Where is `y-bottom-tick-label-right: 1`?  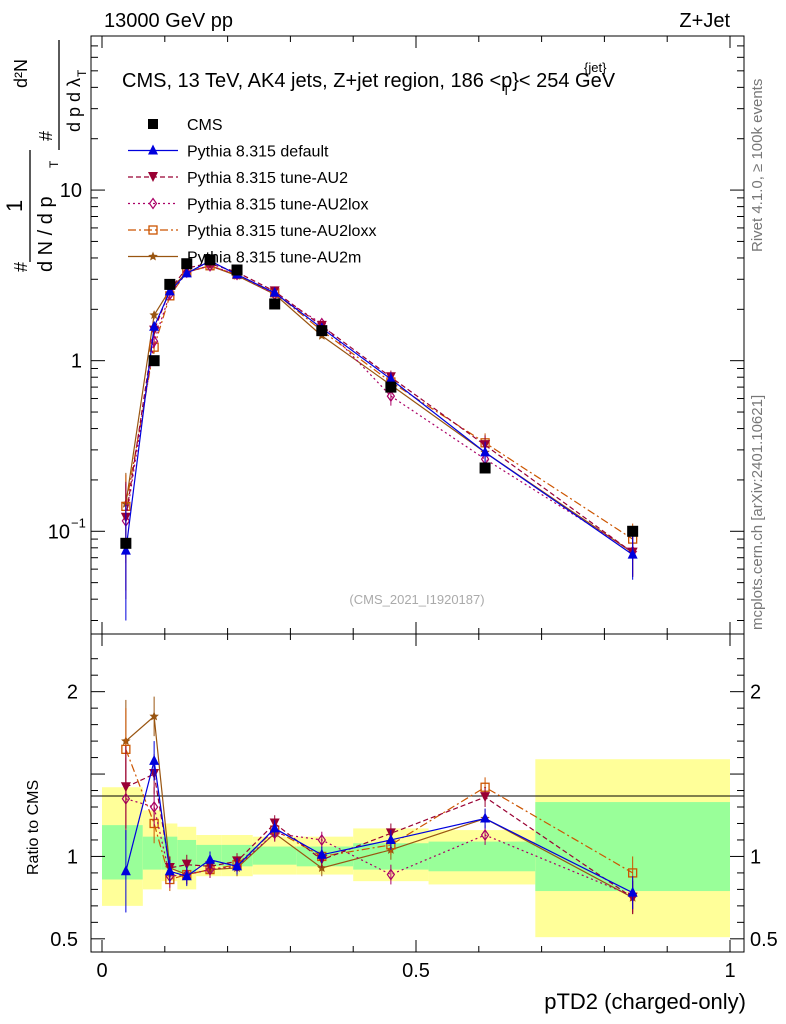
y-bottom-tick-label-right: 1 is located at coordinates (755, 857).